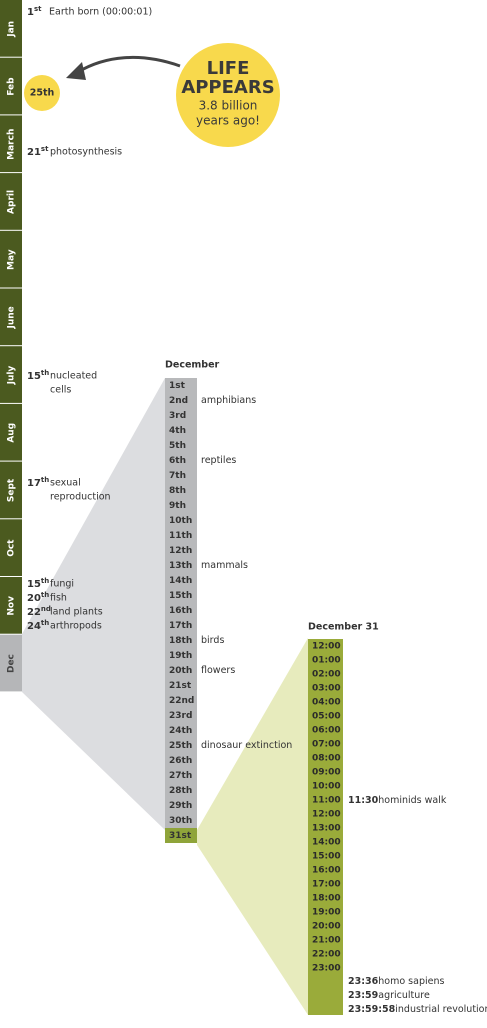 The image size is (487, 1028). What do you see at coordinates (363, 981) in the screenshot?
I see `hour-event-time: 23:36` at bounding box center [363, 981].